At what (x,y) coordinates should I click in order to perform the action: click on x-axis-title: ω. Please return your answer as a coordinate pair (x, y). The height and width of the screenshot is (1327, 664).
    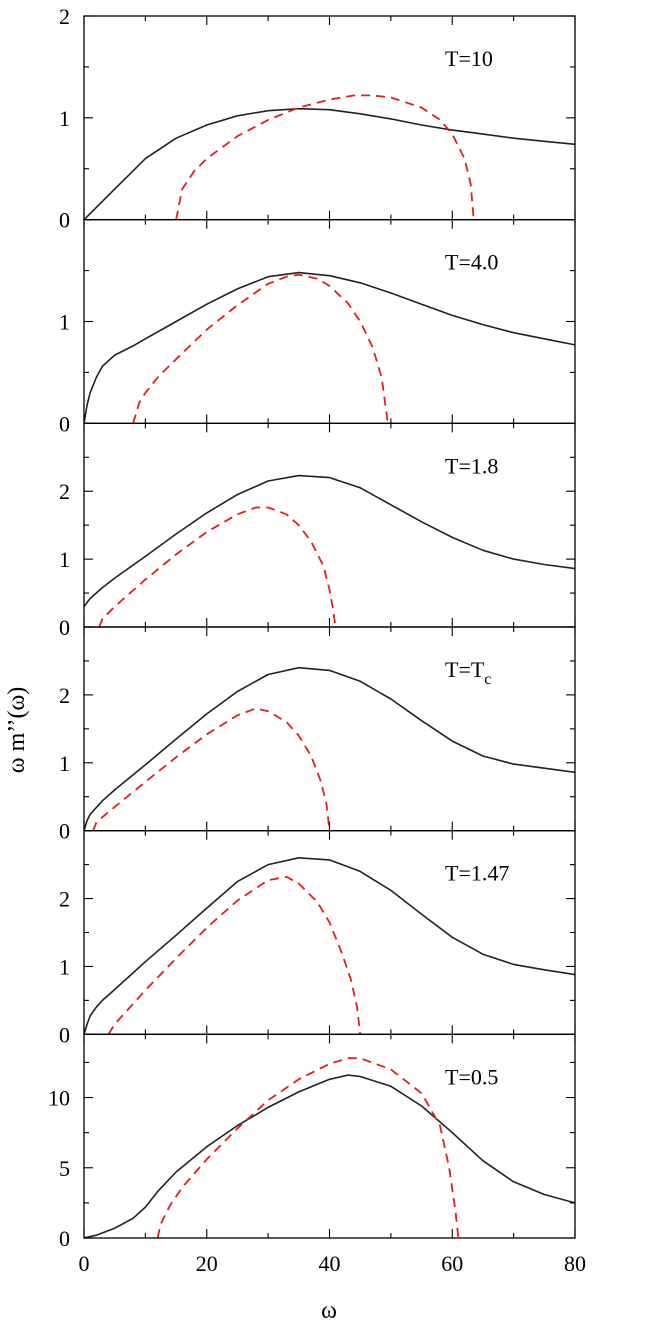
    Looking at the image, I should click on (329, 1311).